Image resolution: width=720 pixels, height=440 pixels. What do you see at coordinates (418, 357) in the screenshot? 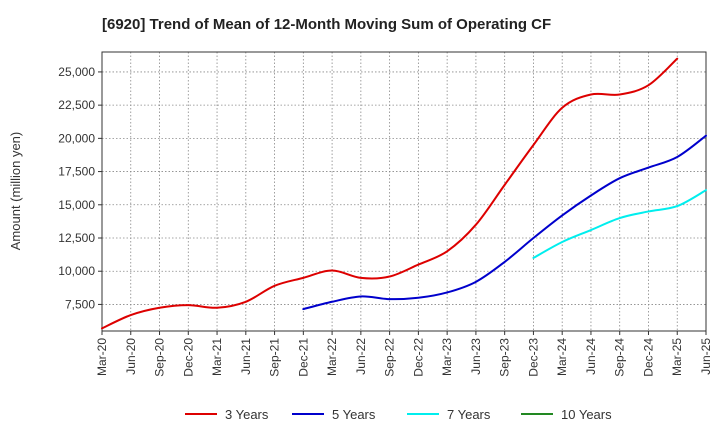
I see `x-tick-label: Dec-22` at bounding box center [418, 357].